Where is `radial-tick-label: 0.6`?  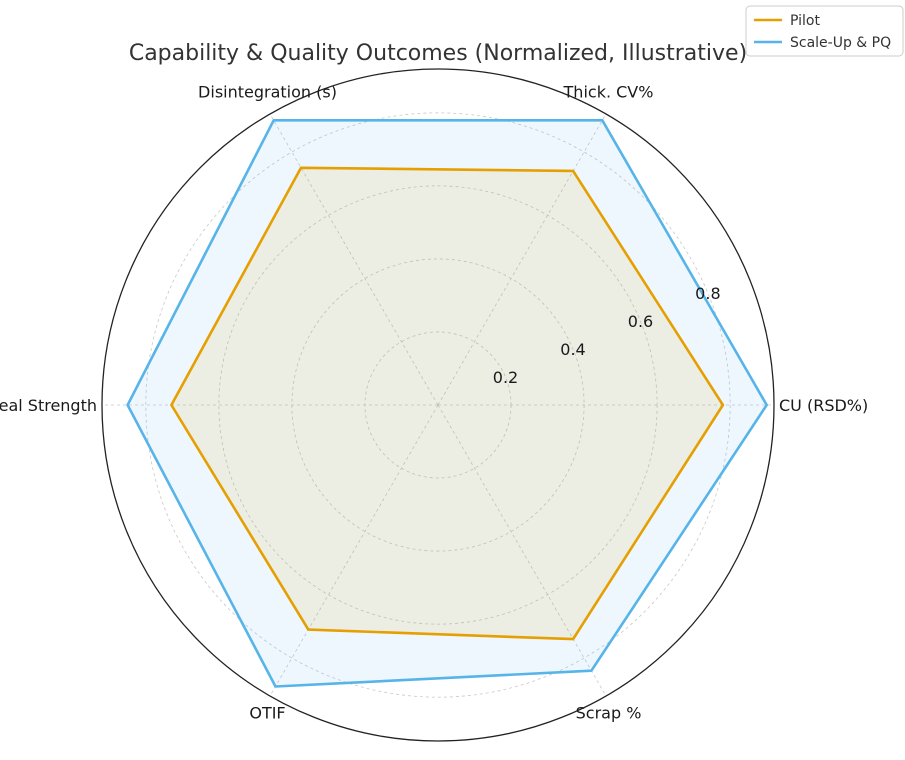
radial-tick-label: 0.6 is located at coordinates (640, 321).